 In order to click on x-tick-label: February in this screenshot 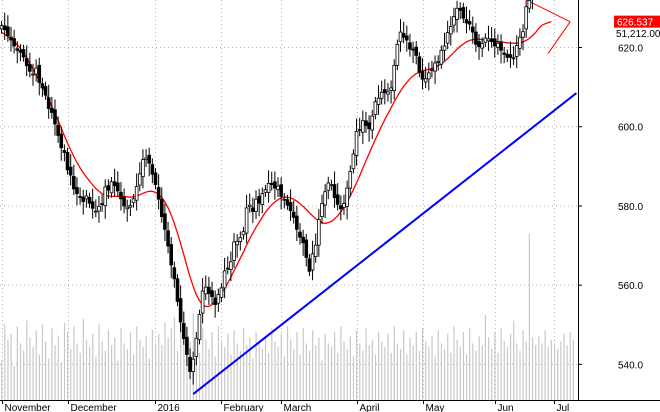, I will do `click(244, 407)`.